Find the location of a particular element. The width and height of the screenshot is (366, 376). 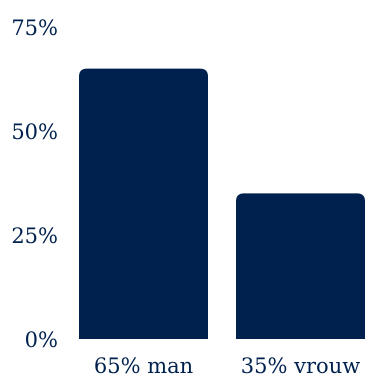

bar-vrouw is located at coordinates (300, 266).